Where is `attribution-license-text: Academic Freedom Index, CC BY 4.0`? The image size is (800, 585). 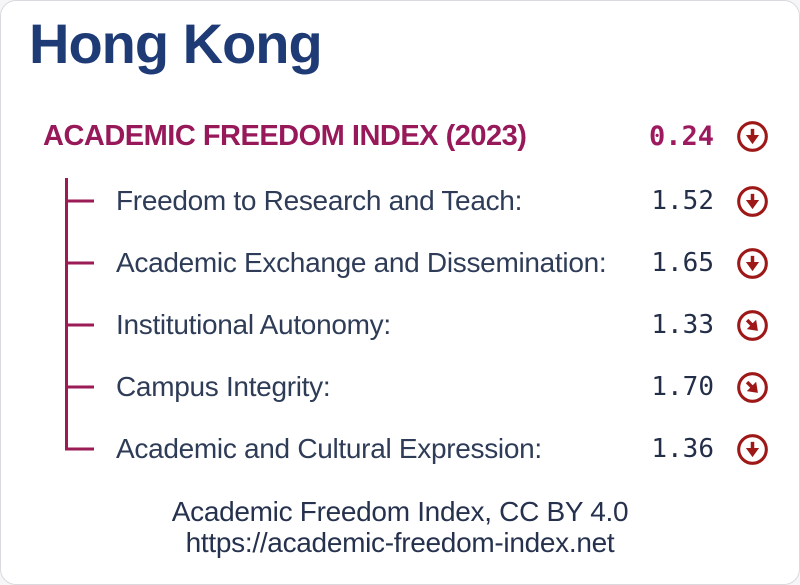 attribution-license-text: Academic Freedom Index, CC BY 4.0 is located at coordinates (400, 511).